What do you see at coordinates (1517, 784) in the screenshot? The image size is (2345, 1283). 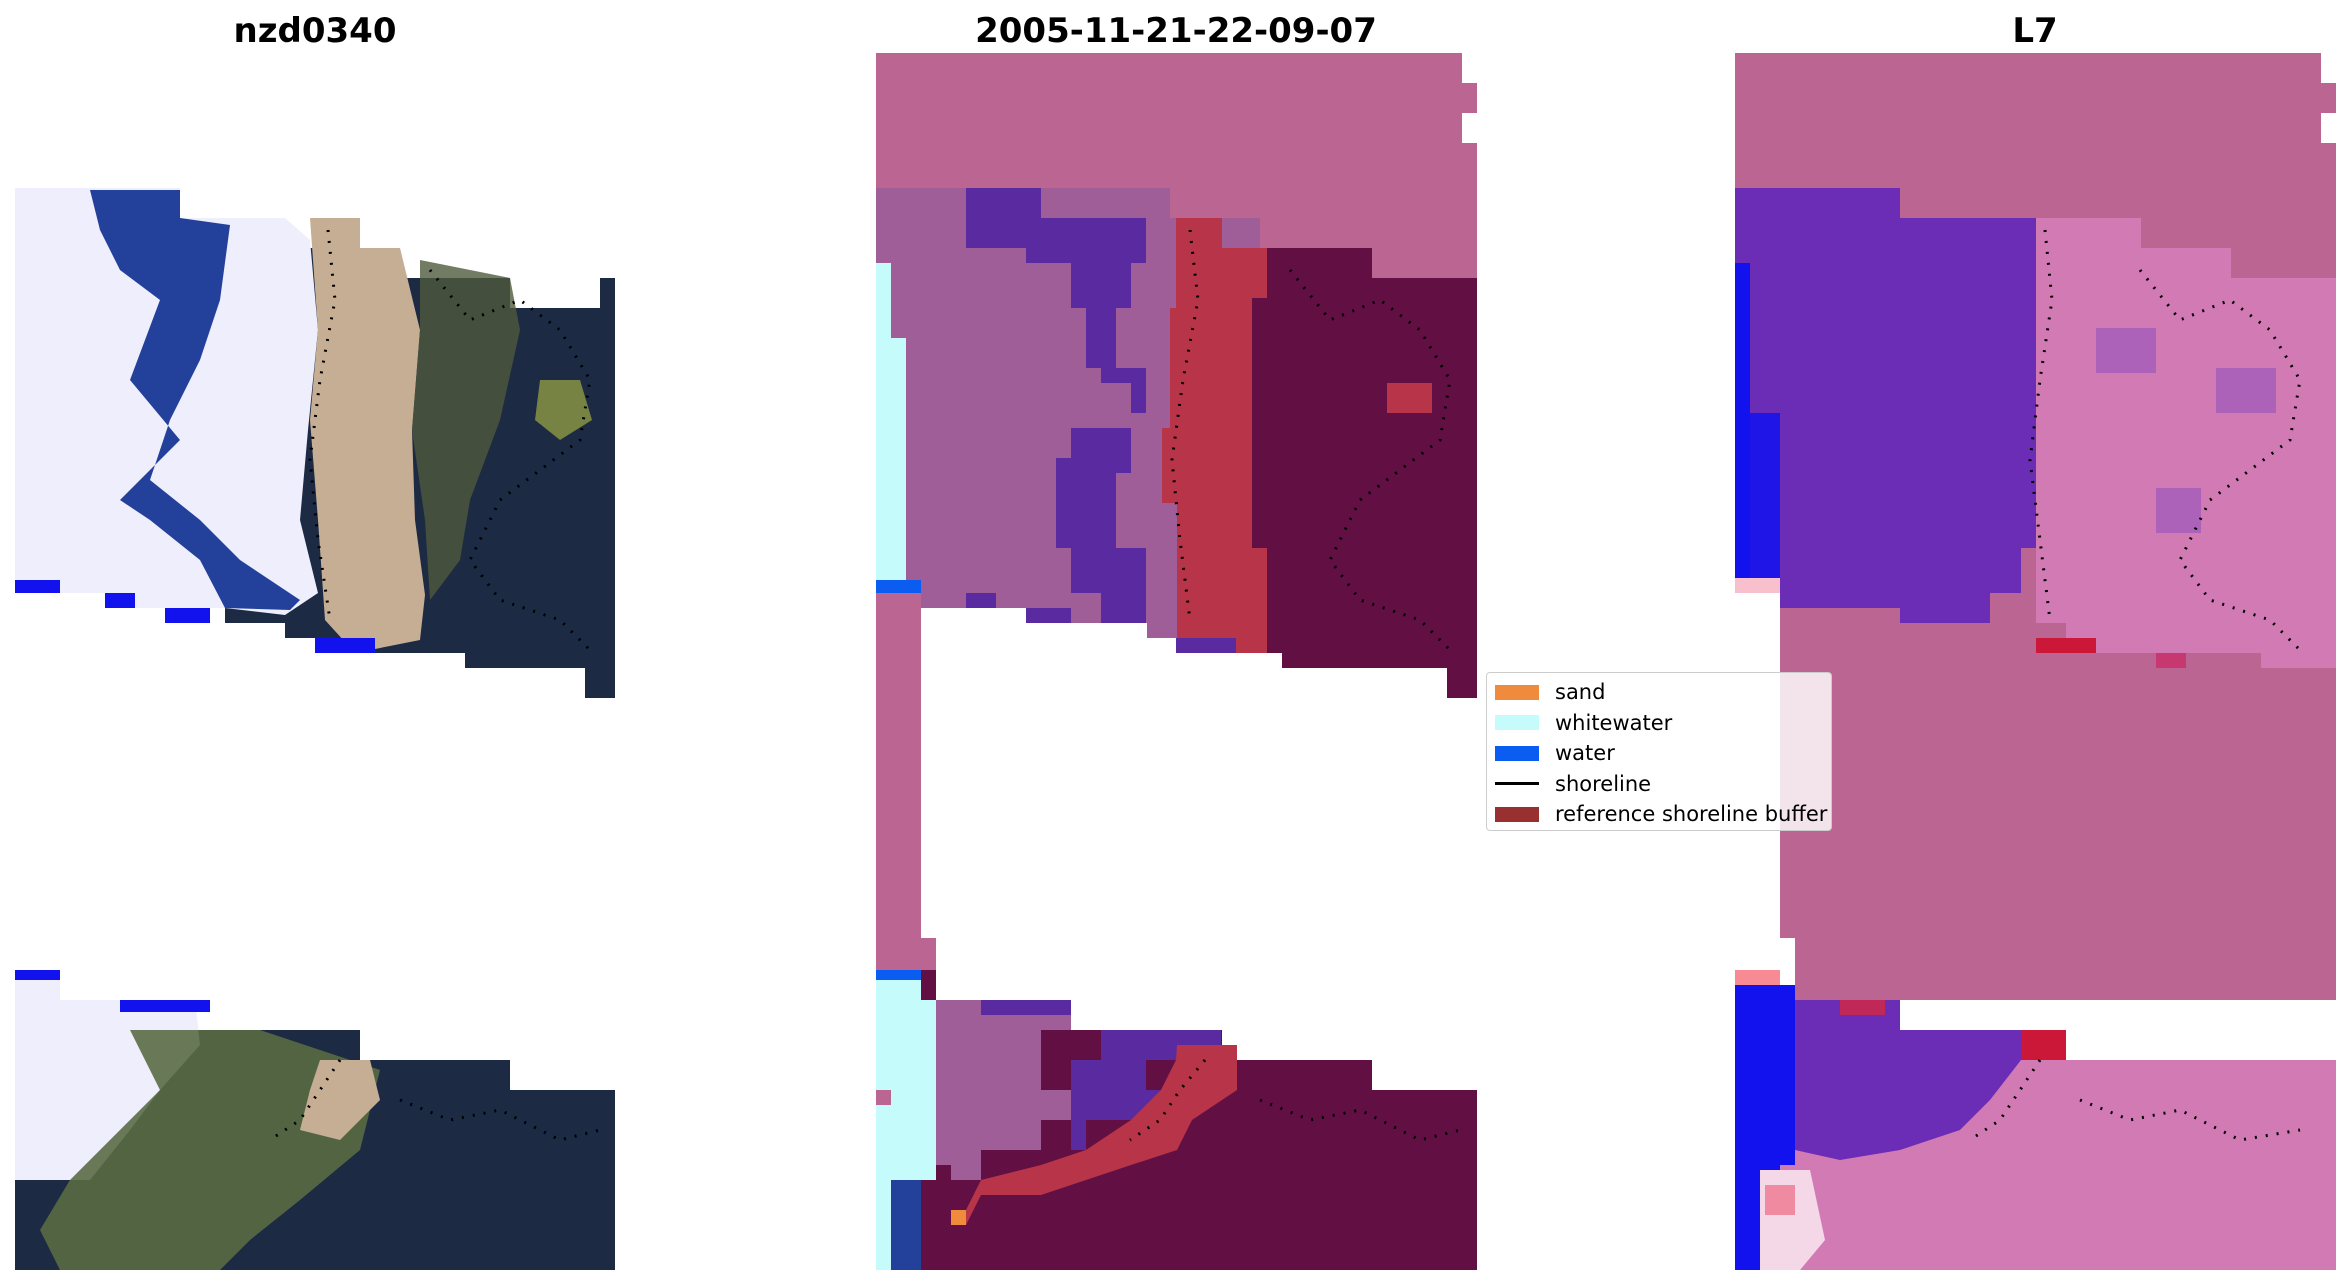 I see `shoreline-line-swatch` at bounding box center [1517, 784].